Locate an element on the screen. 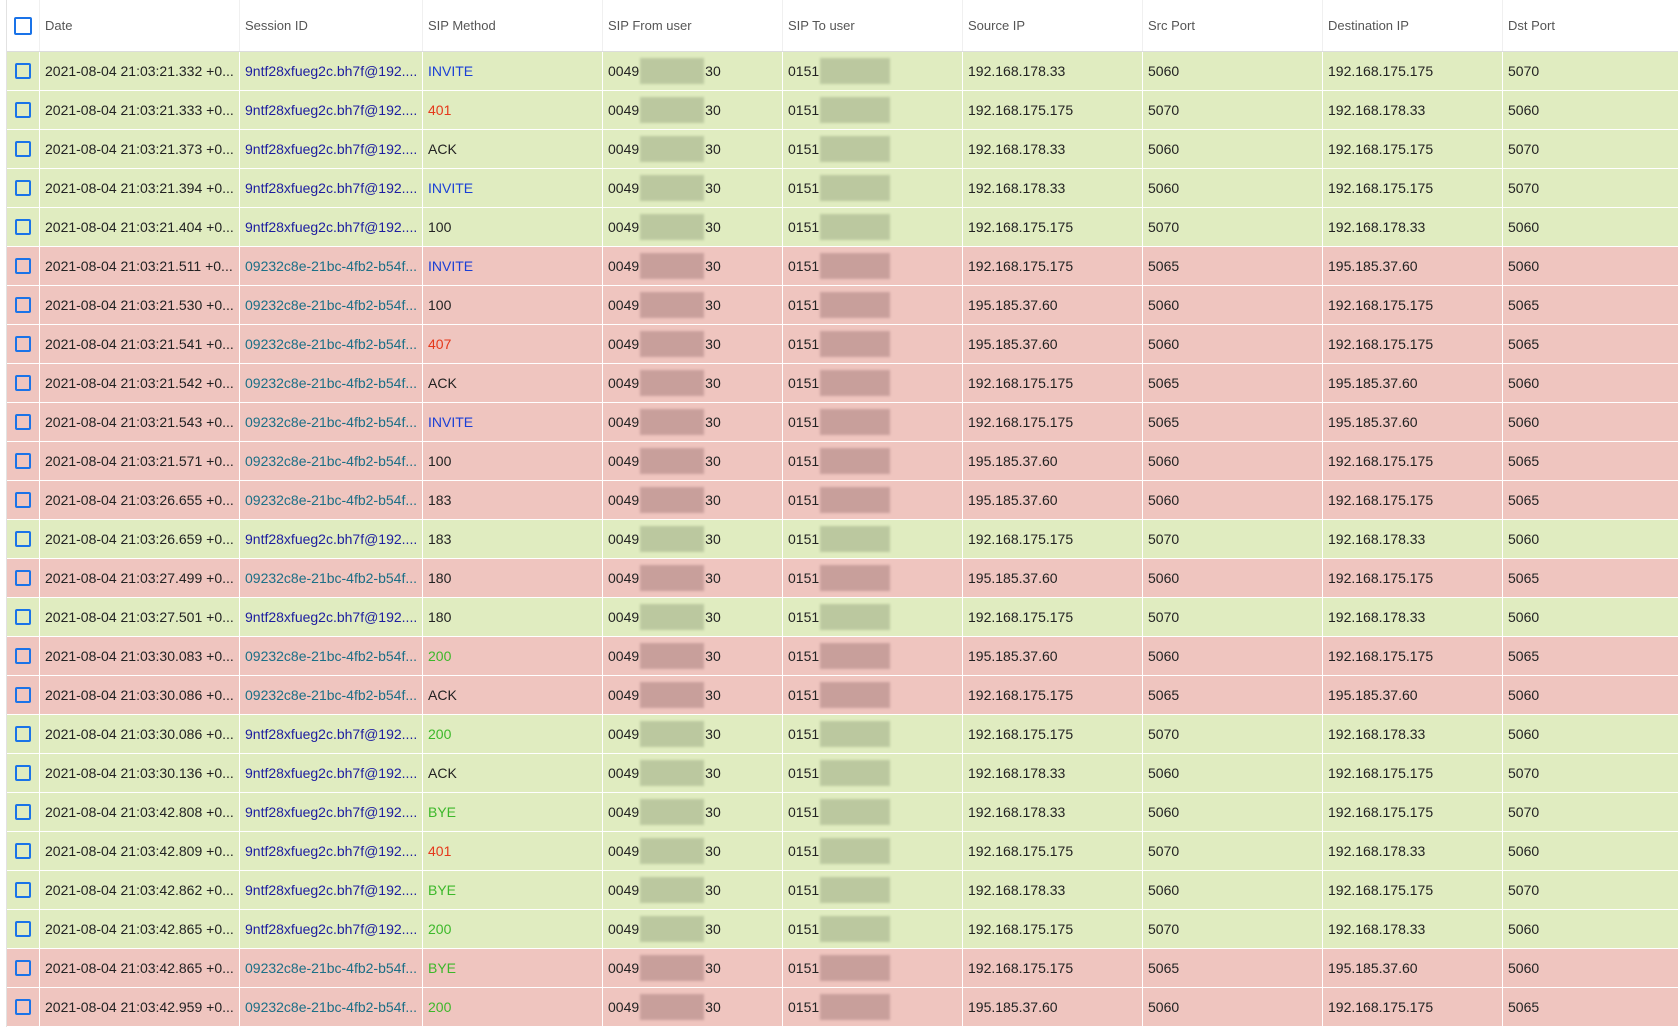  column-header-dst-port: Dst Port is located at coordinates (1590, 25).